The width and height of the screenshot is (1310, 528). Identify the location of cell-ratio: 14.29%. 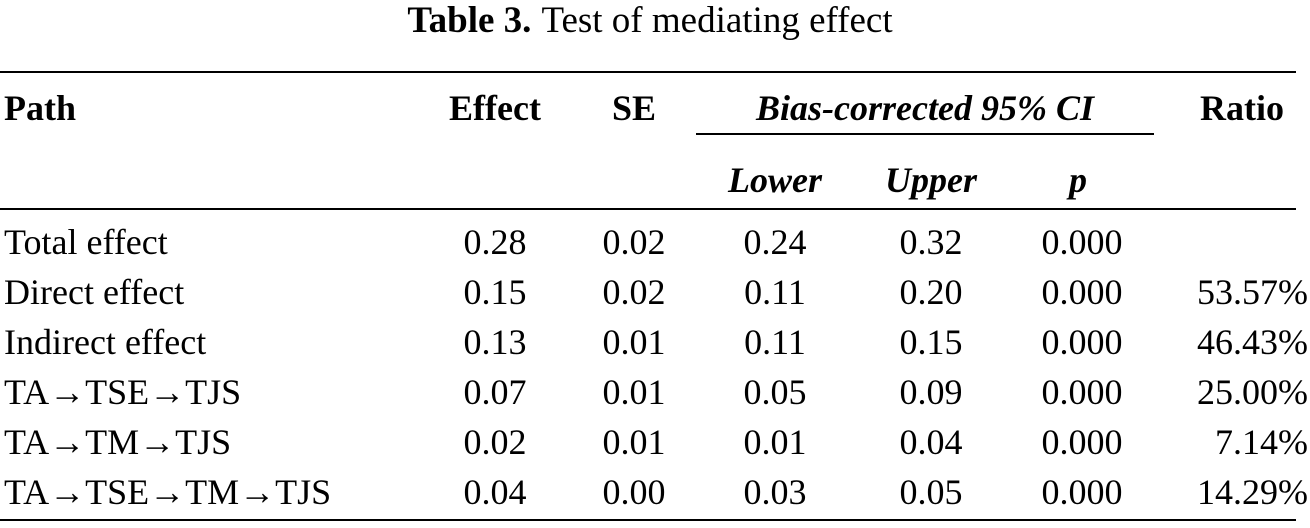
(1252, 492).